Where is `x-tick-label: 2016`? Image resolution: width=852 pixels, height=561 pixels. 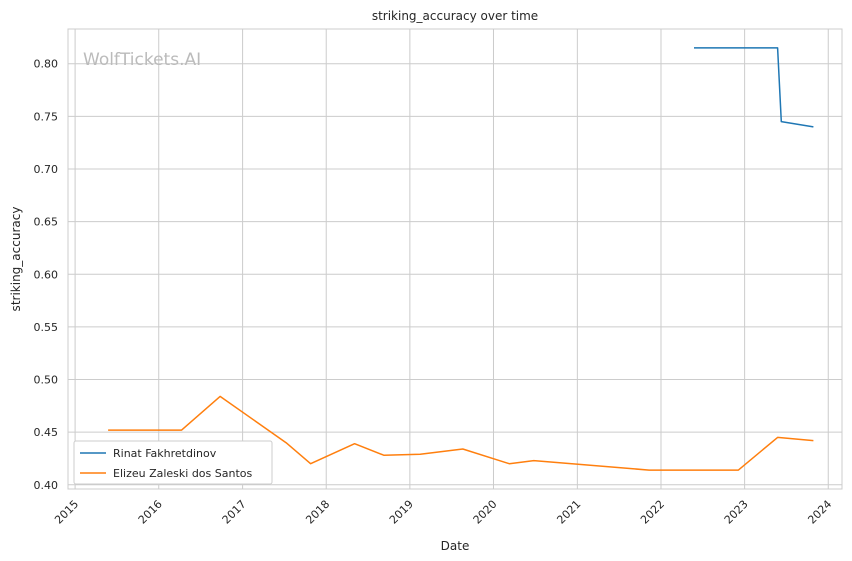
x-tick-label: 2016 is located at coordinates (150, 512).